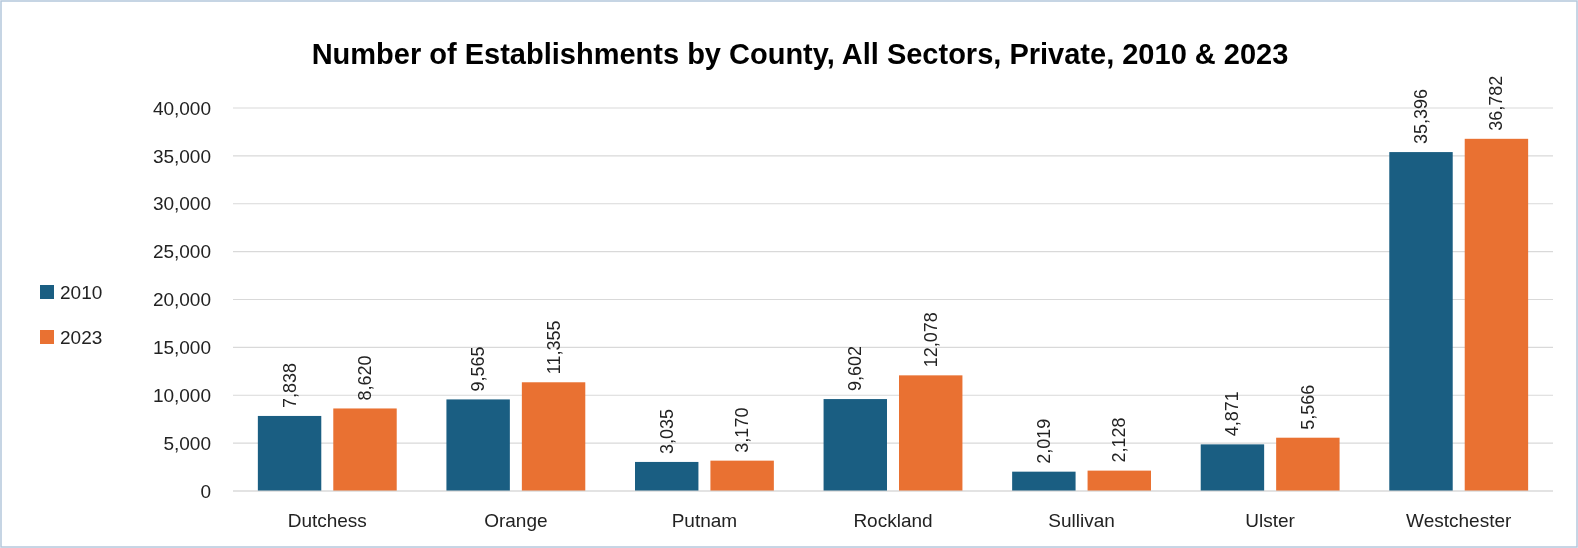 Image resolution: width=1578 pixels, height=548 pixels. Describe the element at coordinates (1043, 441) in the screenshot. I see `data-label: 2,019` at that location.